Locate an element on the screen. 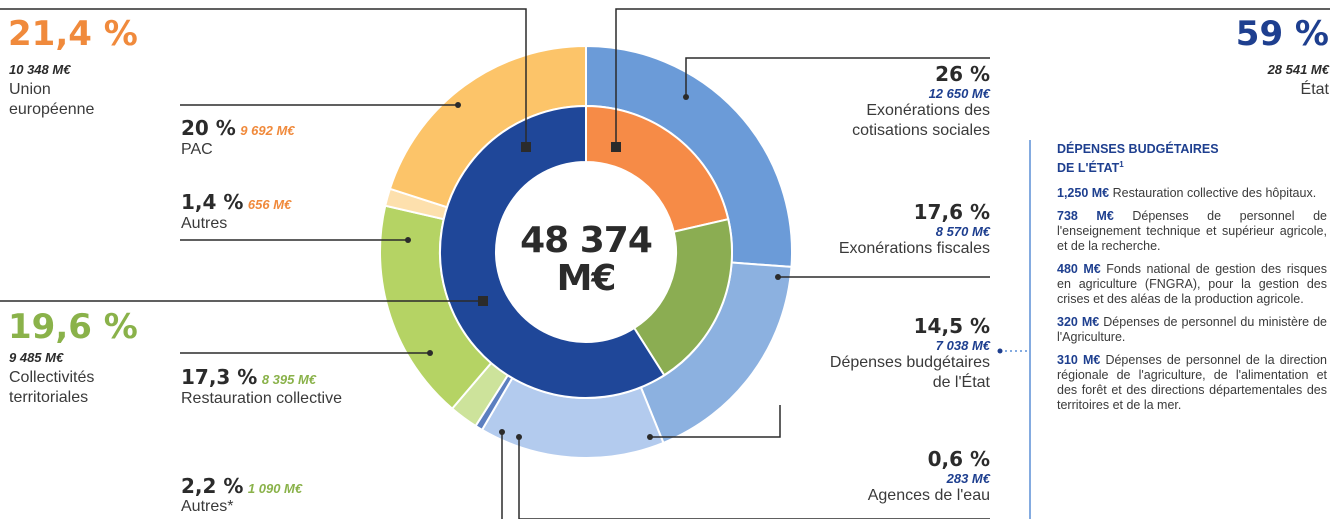  ct-amount: 9 485 M€ is located at coordinates (36, 357).